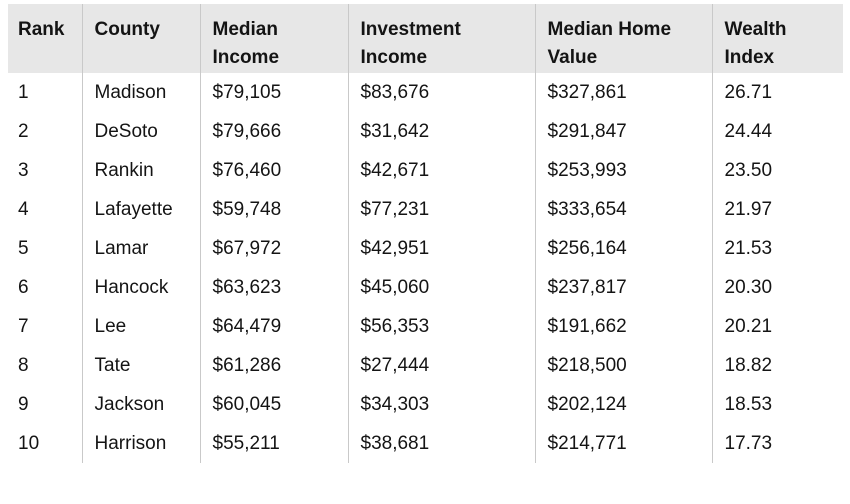 This screenshot has width=850, height=504. What do you see at coordinates (273, 209) in the screenshot?
I see `cell-median_income: $59,748` at bounding box center [273, 209].